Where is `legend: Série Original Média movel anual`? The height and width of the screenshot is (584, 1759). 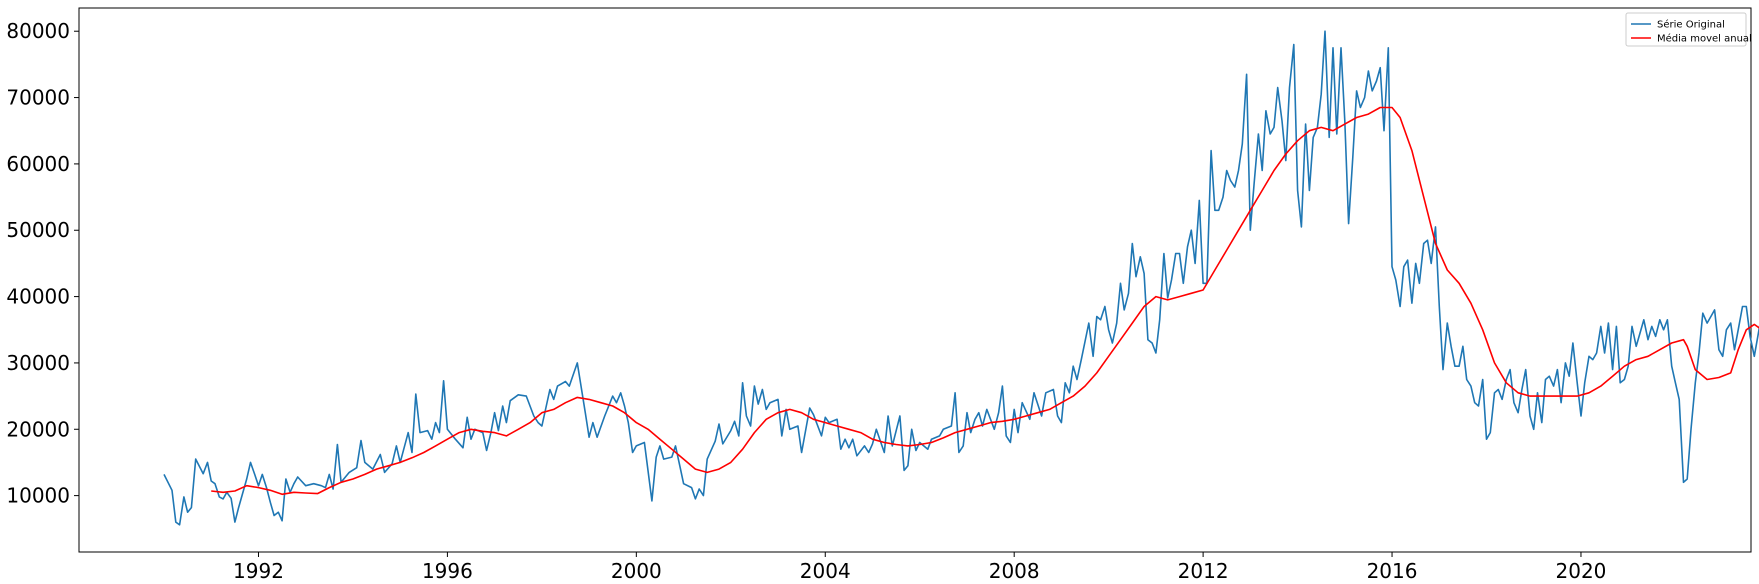 legend: Série Original Média movel anual is located at coordinates (1688, 29).